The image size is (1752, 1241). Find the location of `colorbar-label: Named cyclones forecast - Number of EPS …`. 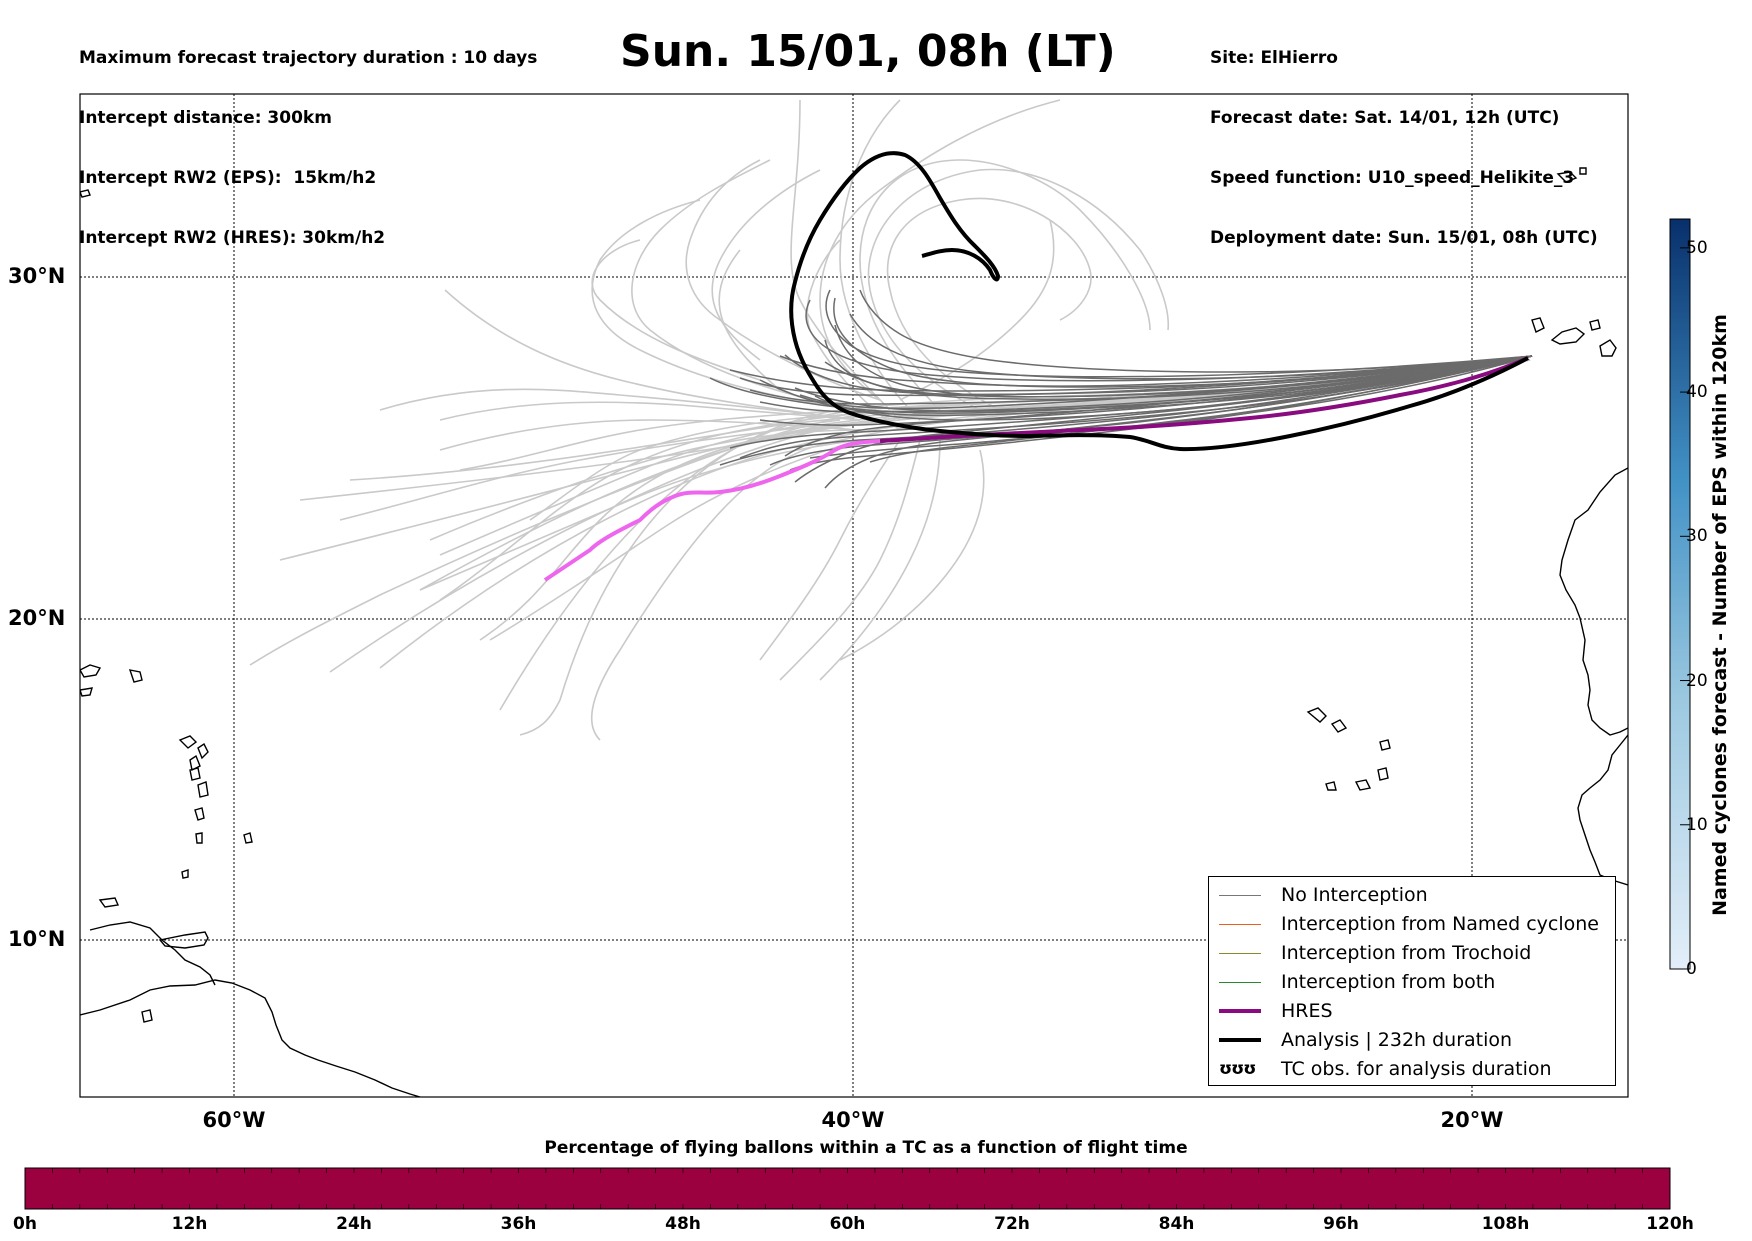

colorbar-label: Named cyclones forecast - Number of EPS … is located at coordinates (1720, 615).